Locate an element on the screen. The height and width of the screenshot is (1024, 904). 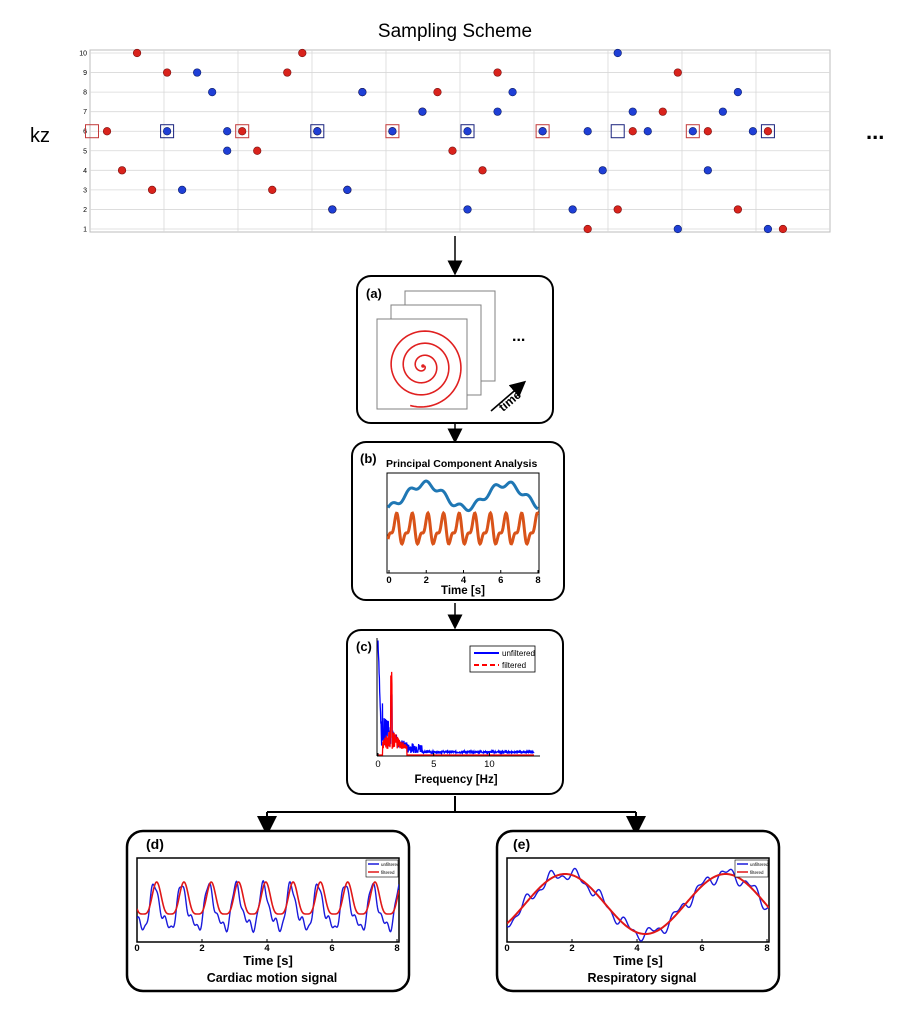
y-tick-label: 1 is located at coordinates (85, 230).